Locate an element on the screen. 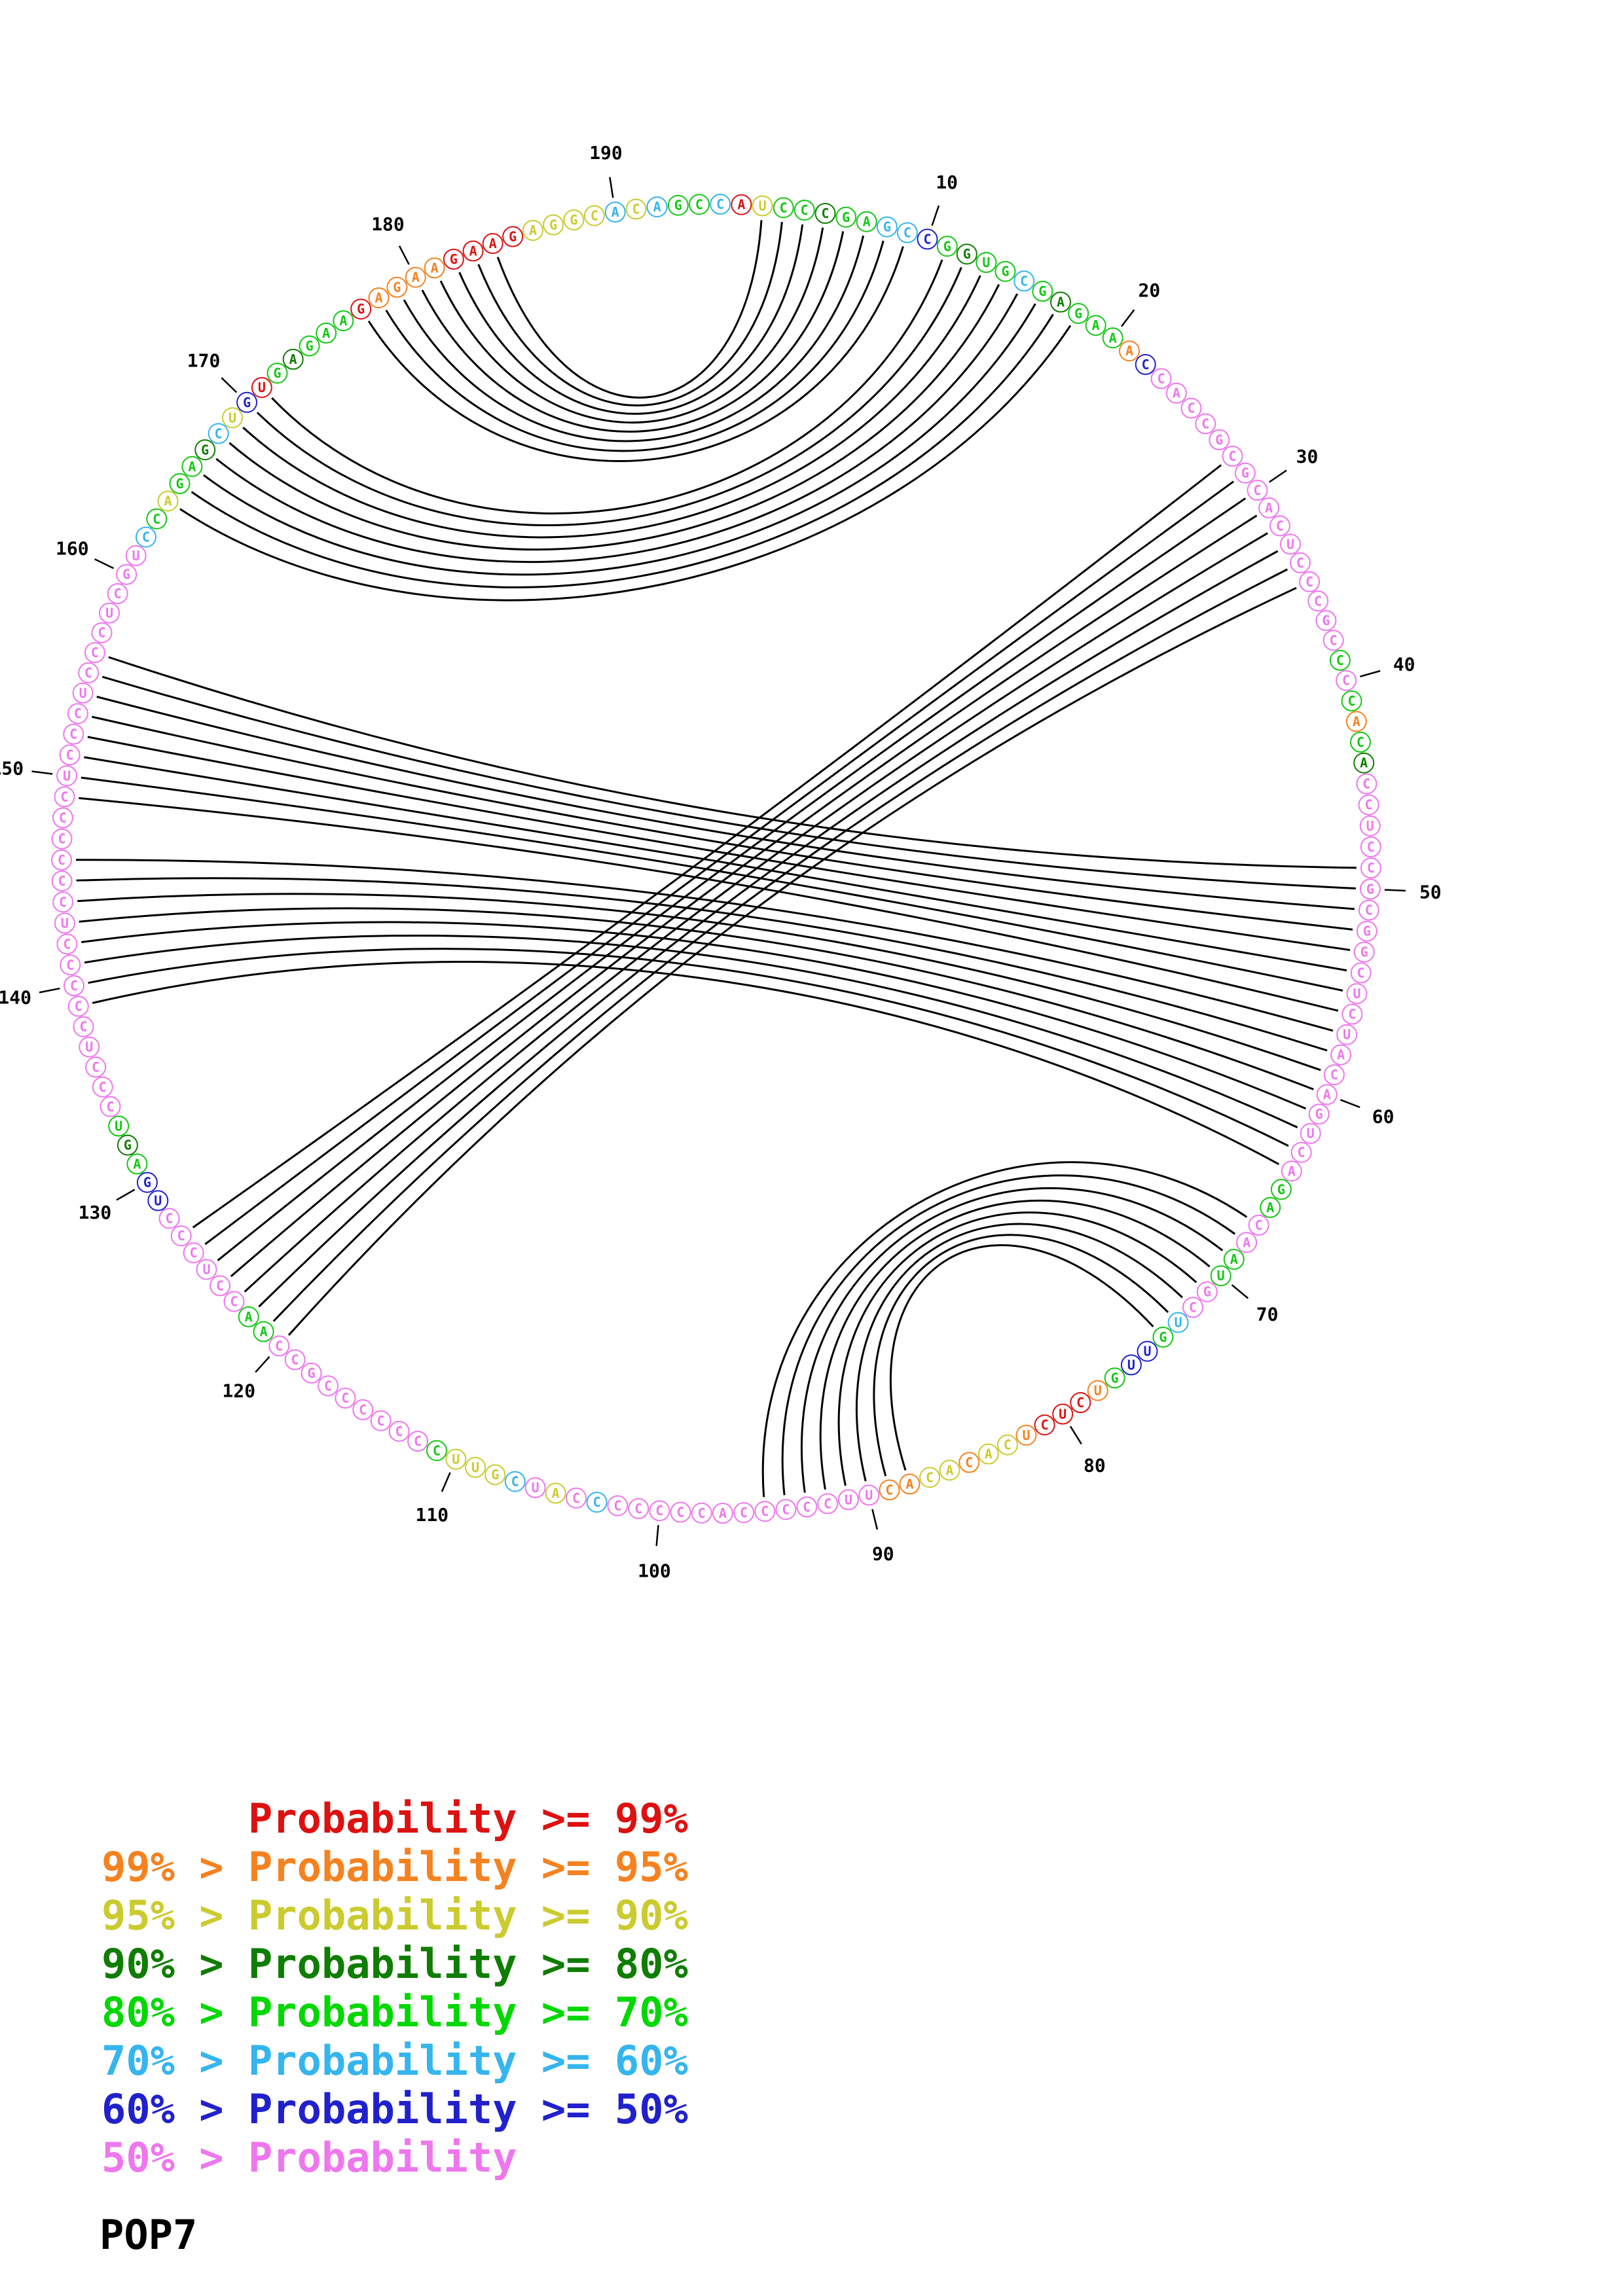  position-label: 80 is located at coordinates (1095, 1465).